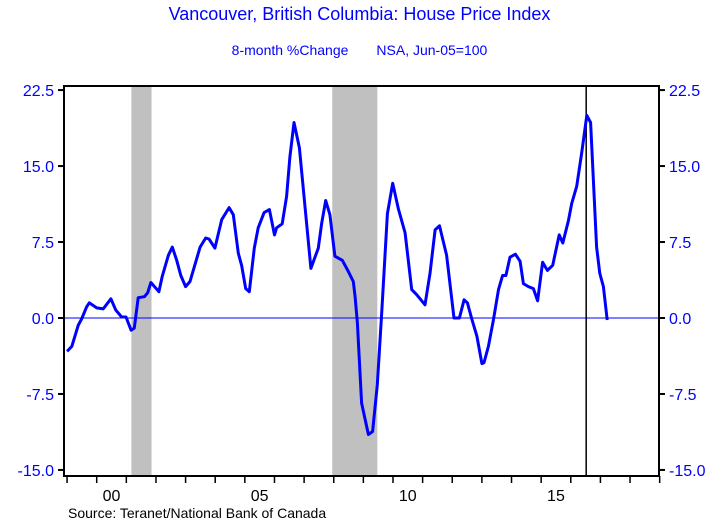 The height and width of the screenshot is (529, 719). Describe the element at coordinates (197, 513) in the screenshot. I see `source-note: Source: Teranet/National Bank of Canada` at that location.